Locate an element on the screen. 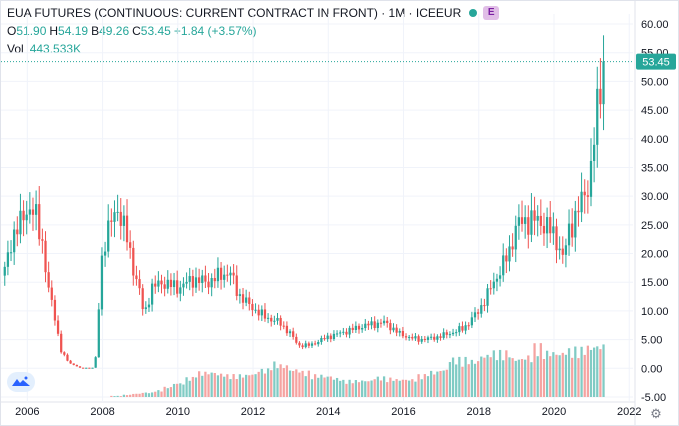 Image resolution: width=679 pixels, height=426 pixels. settings-gear-icon: ⚙ is located at coordinates (656, 413).